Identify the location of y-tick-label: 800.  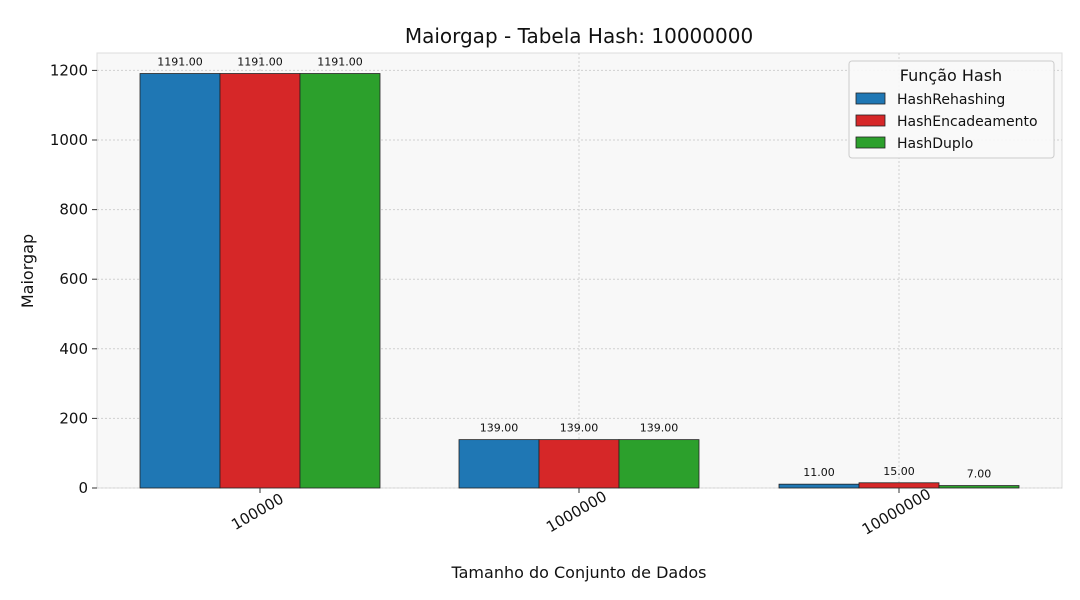
(73, 210).